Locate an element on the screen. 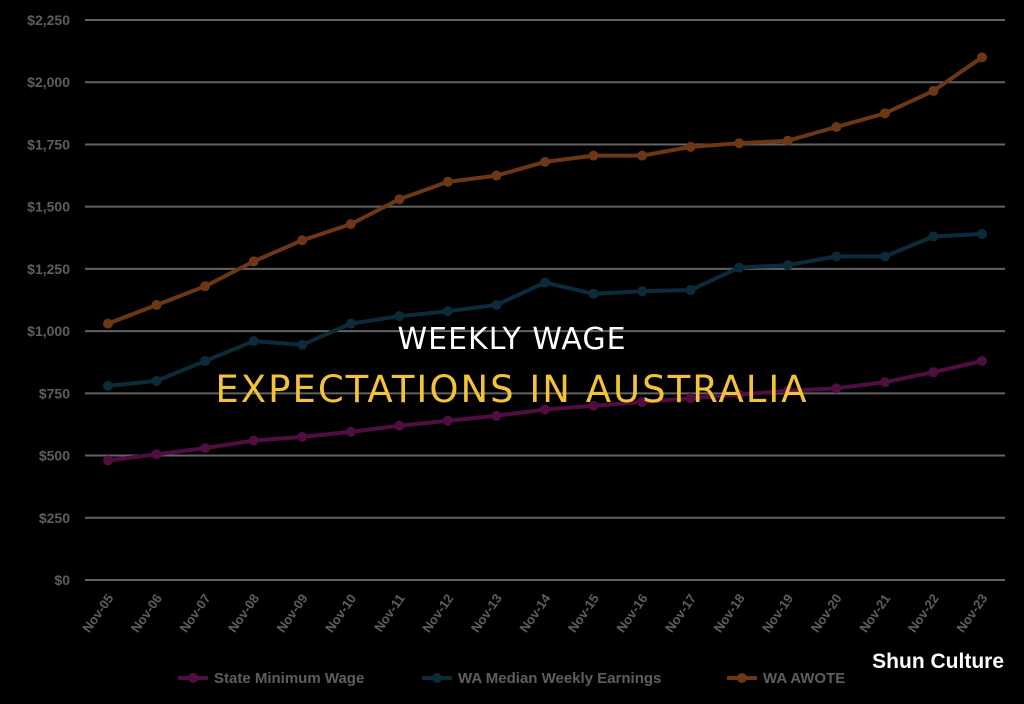 Image resolution: width=1024 pixels, height=704 pixels. x-tick-label: Nov-22 is located at coordinates (923, 613).